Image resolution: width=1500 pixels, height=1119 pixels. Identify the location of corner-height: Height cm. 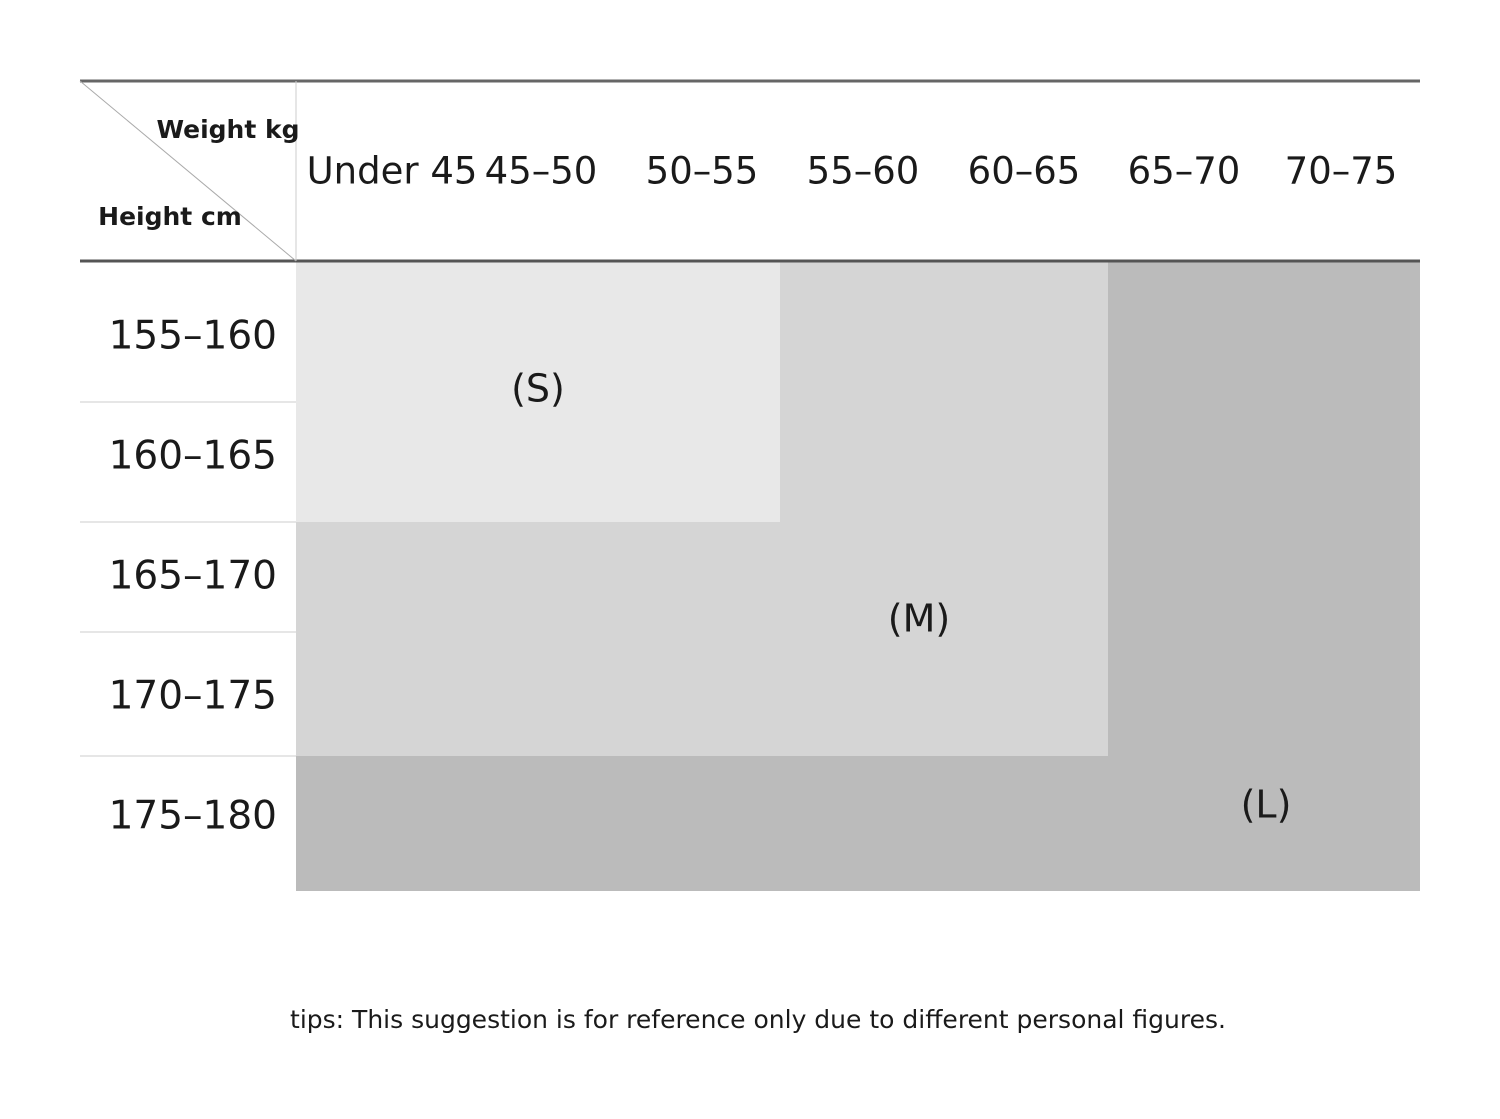
(170, 216).